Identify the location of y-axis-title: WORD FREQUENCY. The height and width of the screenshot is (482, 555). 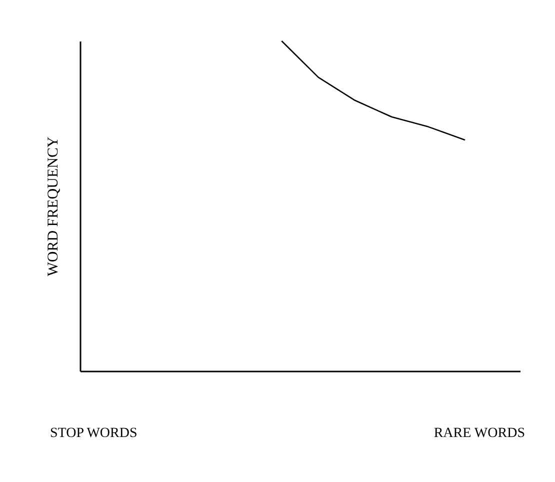
(54, 206).